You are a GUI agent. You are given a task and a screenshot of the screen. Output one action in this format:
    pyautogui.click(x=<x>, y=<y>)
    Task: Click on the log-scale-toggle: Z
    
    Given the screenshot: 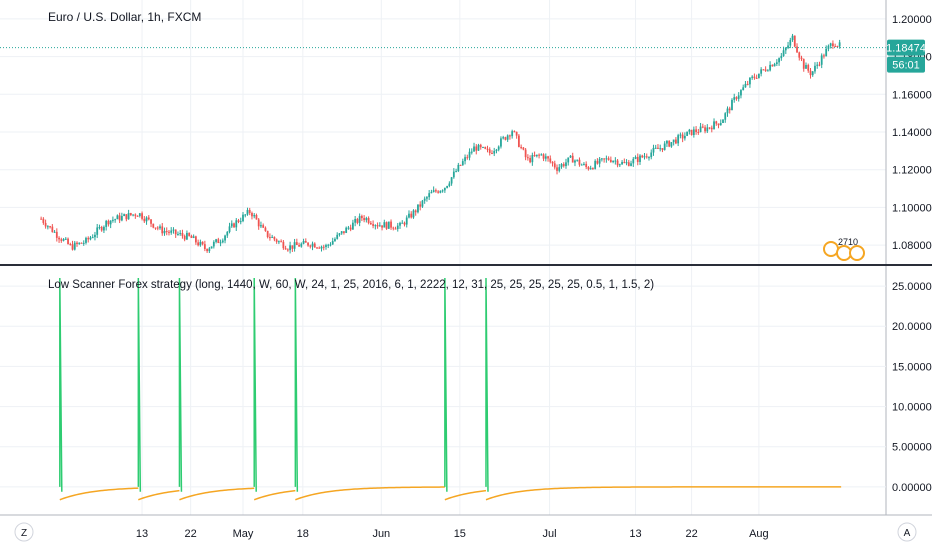 What is the action you would take?
    pyautogui.click(x=24, y=532)
    